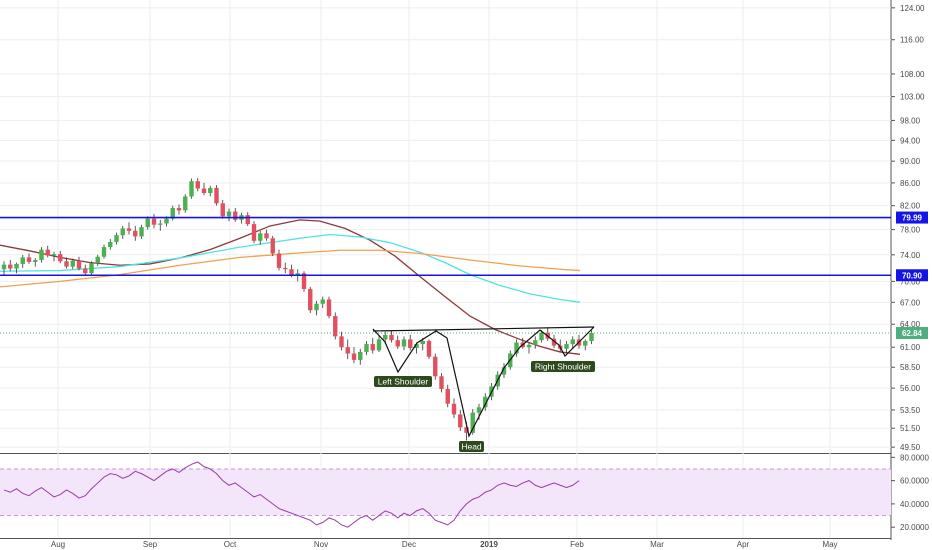 This screenshot has width=932, height=550. What do you see at coordinates (403, 382) in the screenshot?
I see `left-shoulder-label: Left Shoulder` at bounding box center [403, 382].